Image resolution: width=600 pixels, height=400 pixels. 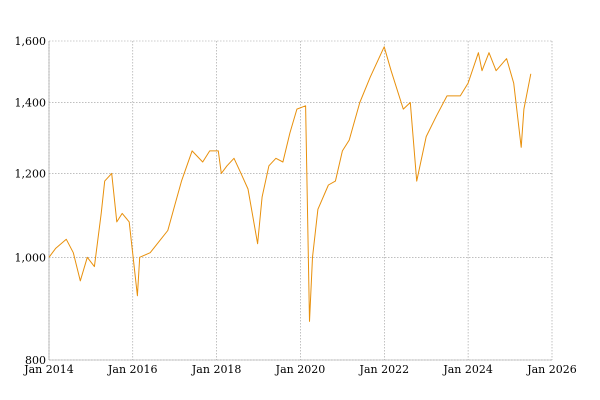 I want to click on x-tick-label: Jan 2018, so click(x=216, y=369).